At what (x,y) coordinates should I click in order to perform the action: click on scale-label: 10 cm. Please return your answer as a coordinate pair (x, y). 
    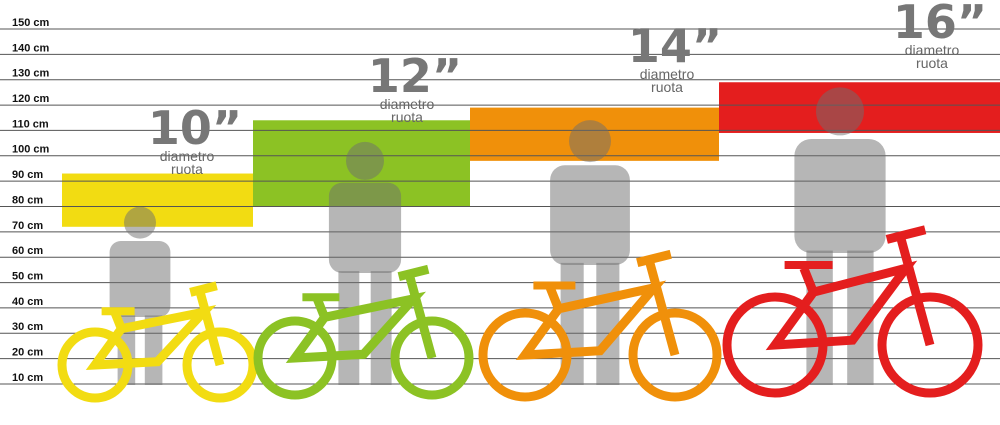
    Looking at the image, I should click on (27, 378).